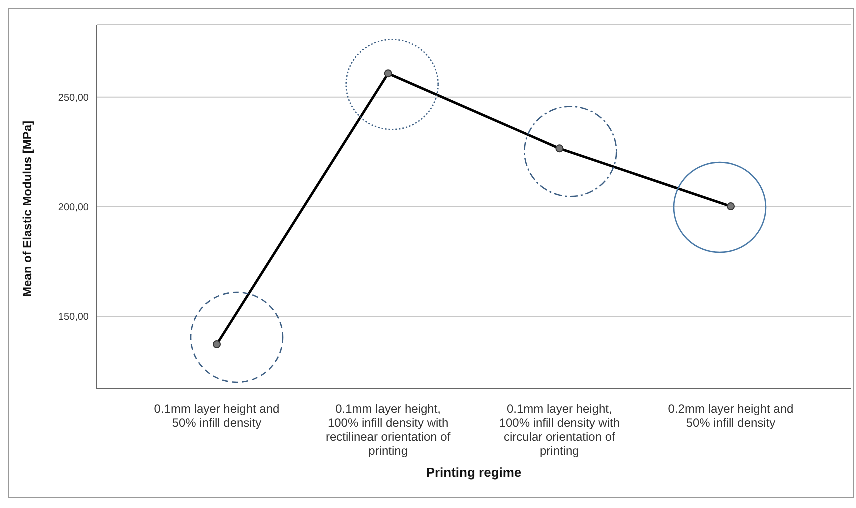 The image size is (856, 508). I want to click on y-tick-label: 150,00, so click(74, 318).